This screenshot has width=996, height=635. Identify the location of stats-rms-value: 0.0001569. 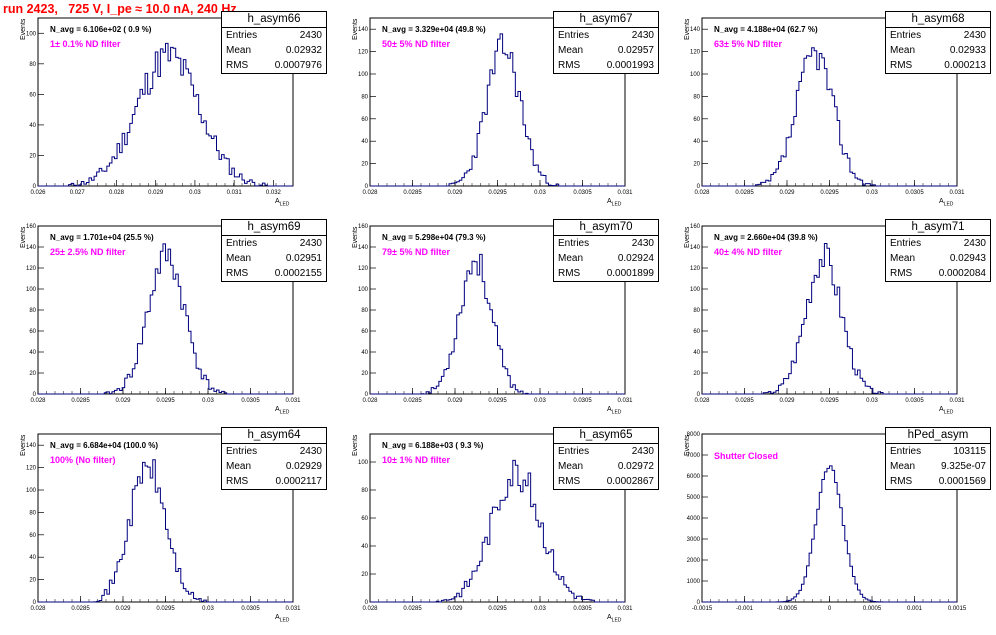
(962, 481).